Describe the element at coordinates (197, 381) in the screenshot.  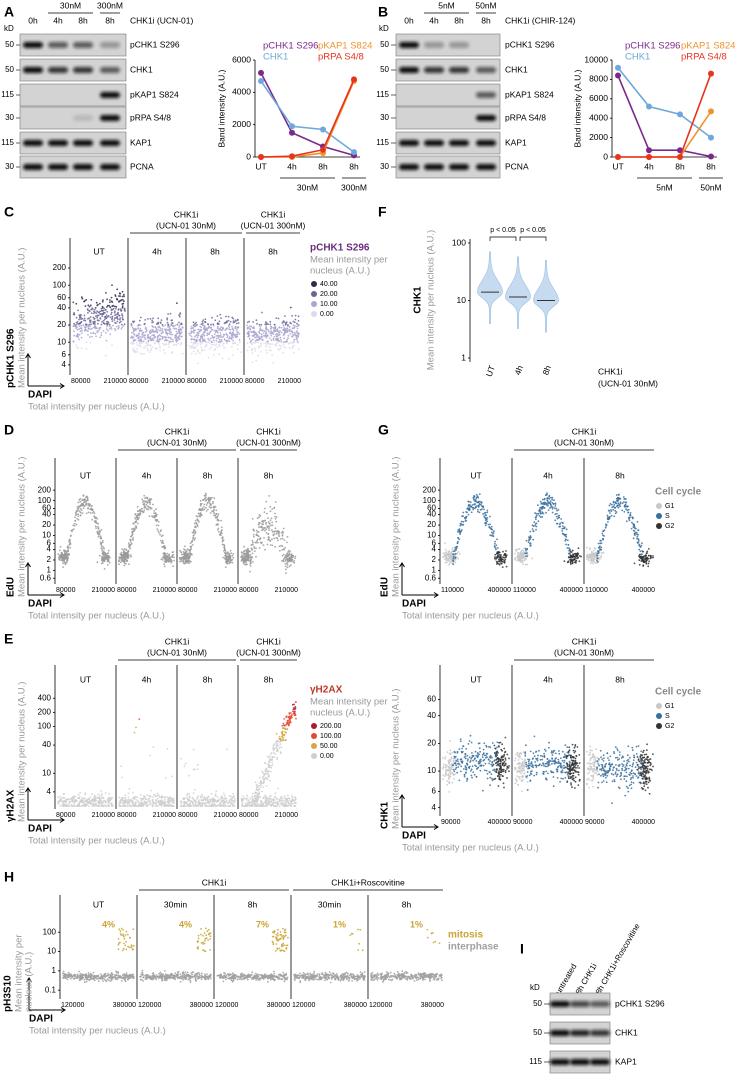
I see `x-tick-label: 80000` at that location.